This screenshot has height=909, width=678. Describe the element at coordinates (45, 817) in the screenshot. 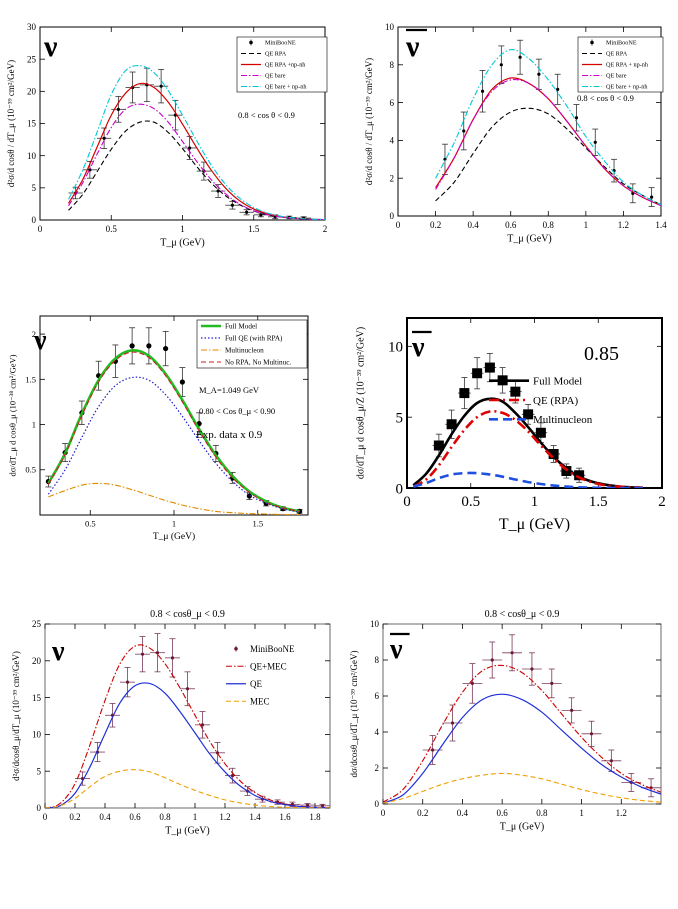

I see `x-tick-label: 0` at that location.